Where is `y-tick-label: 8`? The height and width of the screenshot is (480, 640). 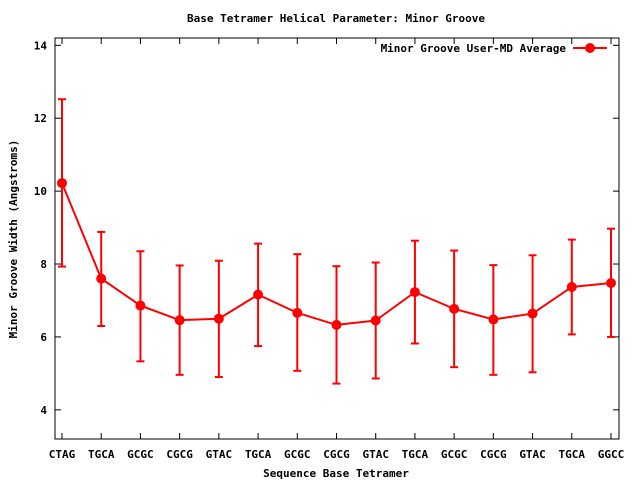 y-tick-label: 8 is located at coordinates (43, 264).